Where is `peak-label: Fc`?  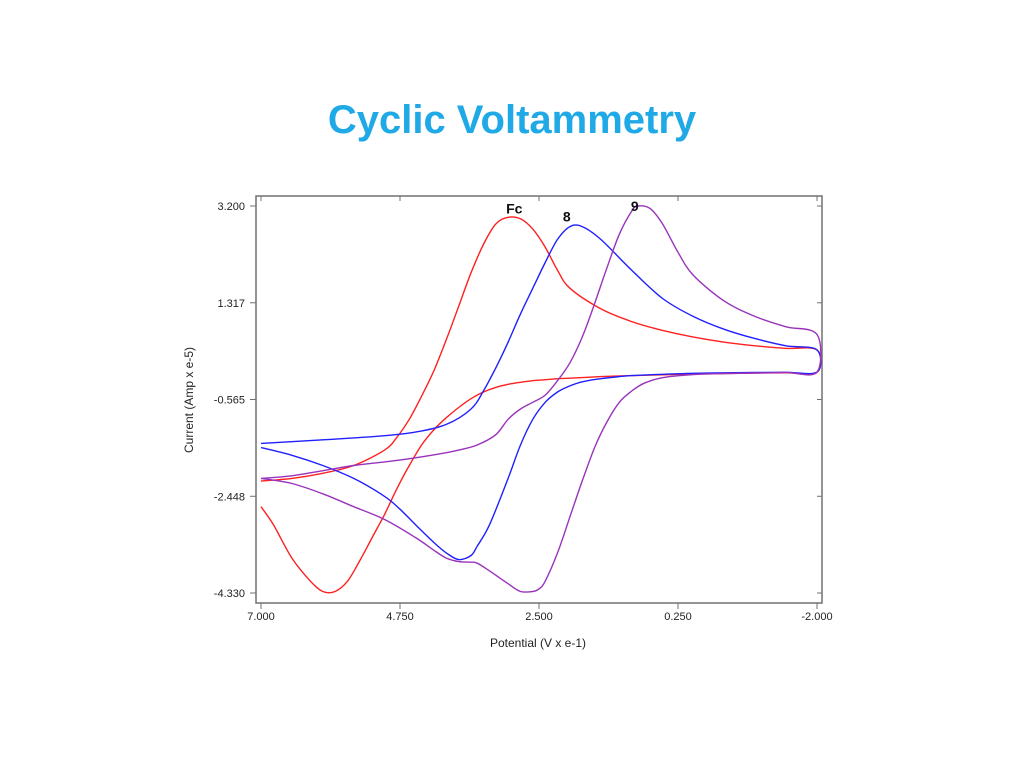
peak-label: Fc is located at coordinates (514, 209).